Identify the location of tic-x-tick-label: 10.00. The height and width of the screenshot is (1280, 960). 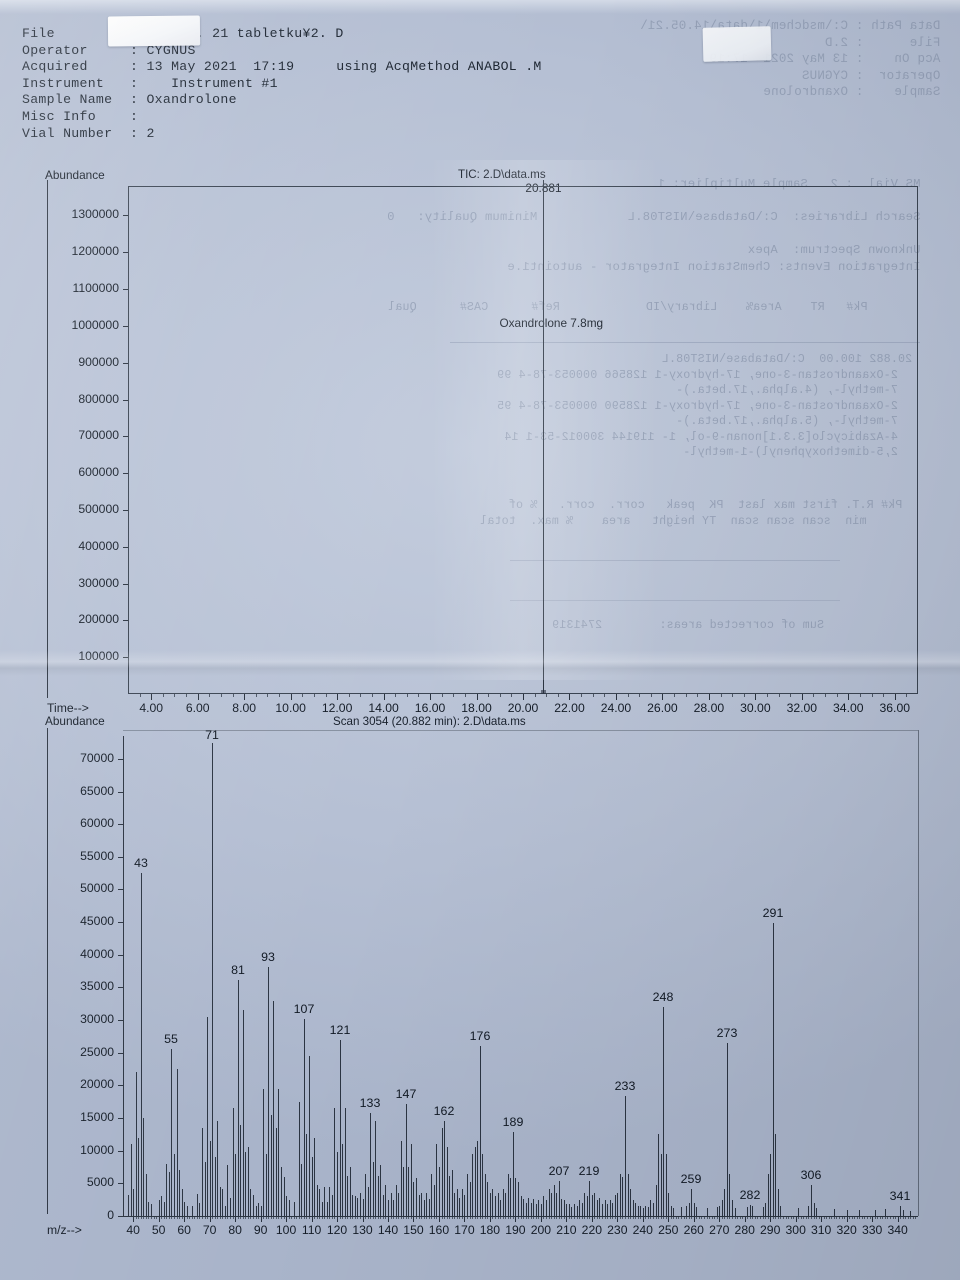
(290, 708).